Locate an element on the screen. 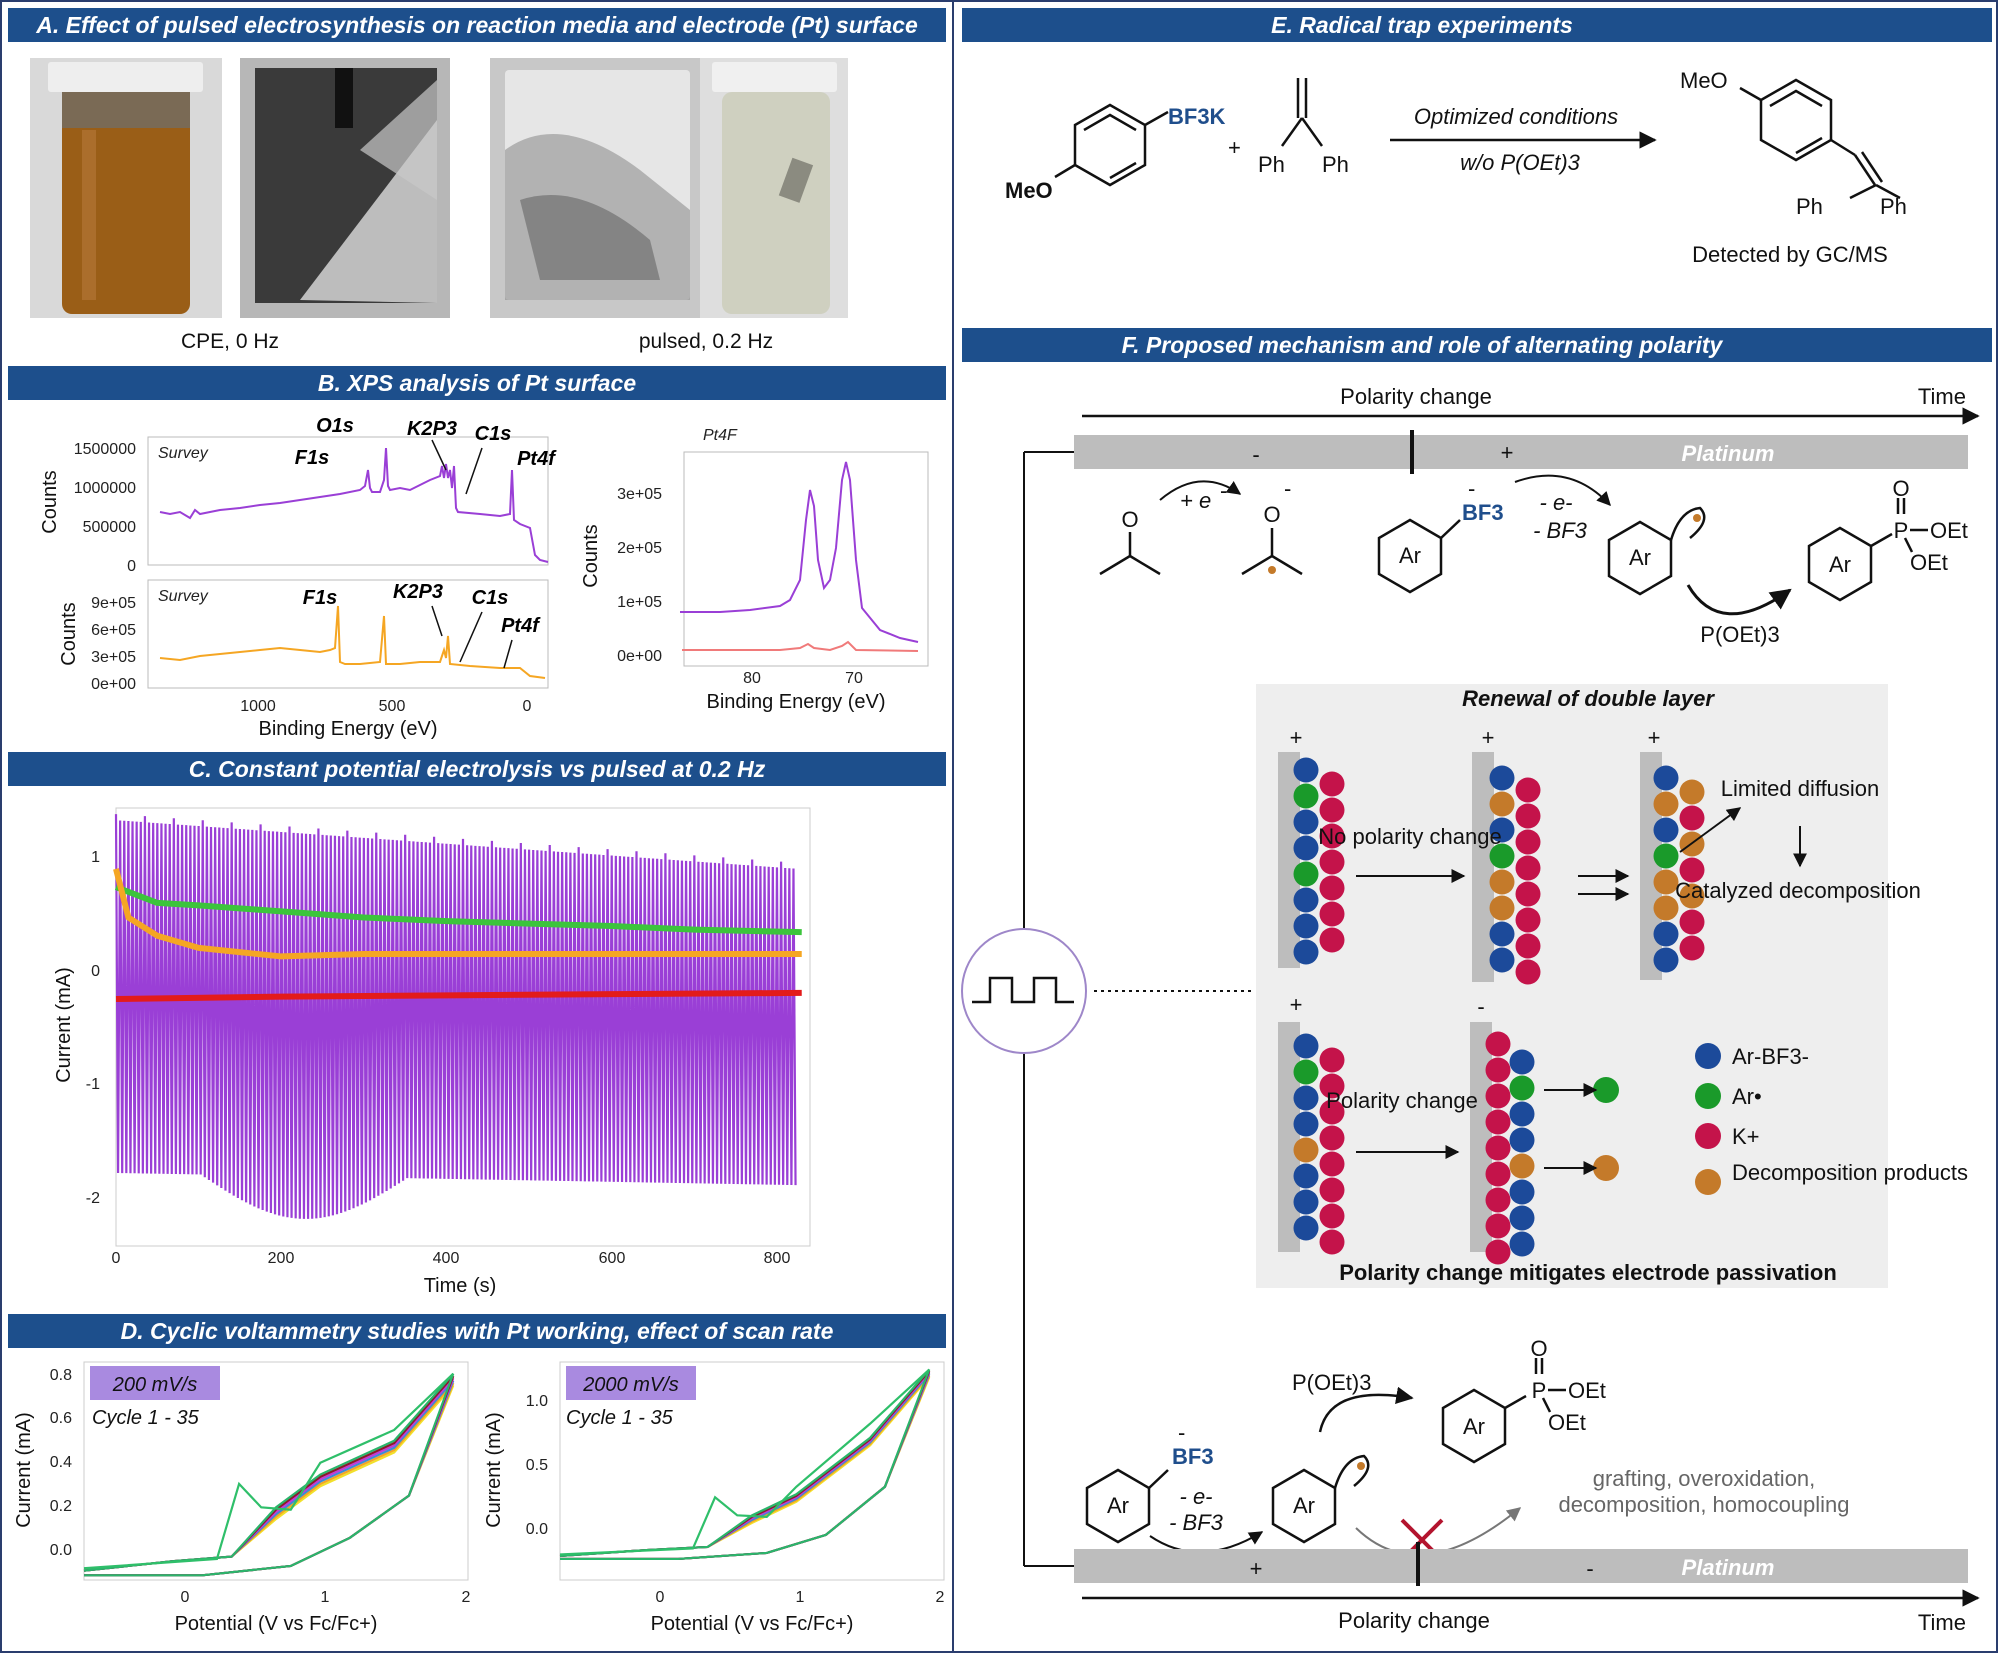 This screenshot has height=1653, width=1998. arbf3-bottom-bf3: BF3 is located at coordinates (1193, 1456).